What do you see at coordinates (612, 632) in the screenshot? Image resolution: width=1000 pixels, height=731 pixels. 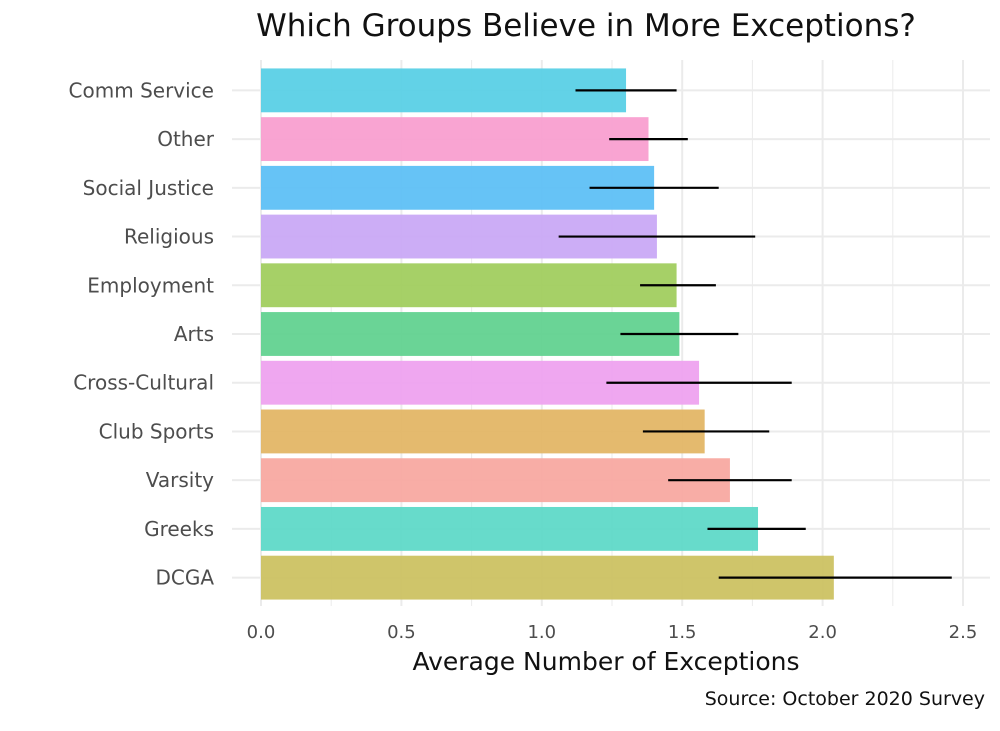 I see `x-tick-labels: 0.0 0.5 1.0 1.5 2.0 2.5` at bounding box center [612, 632].